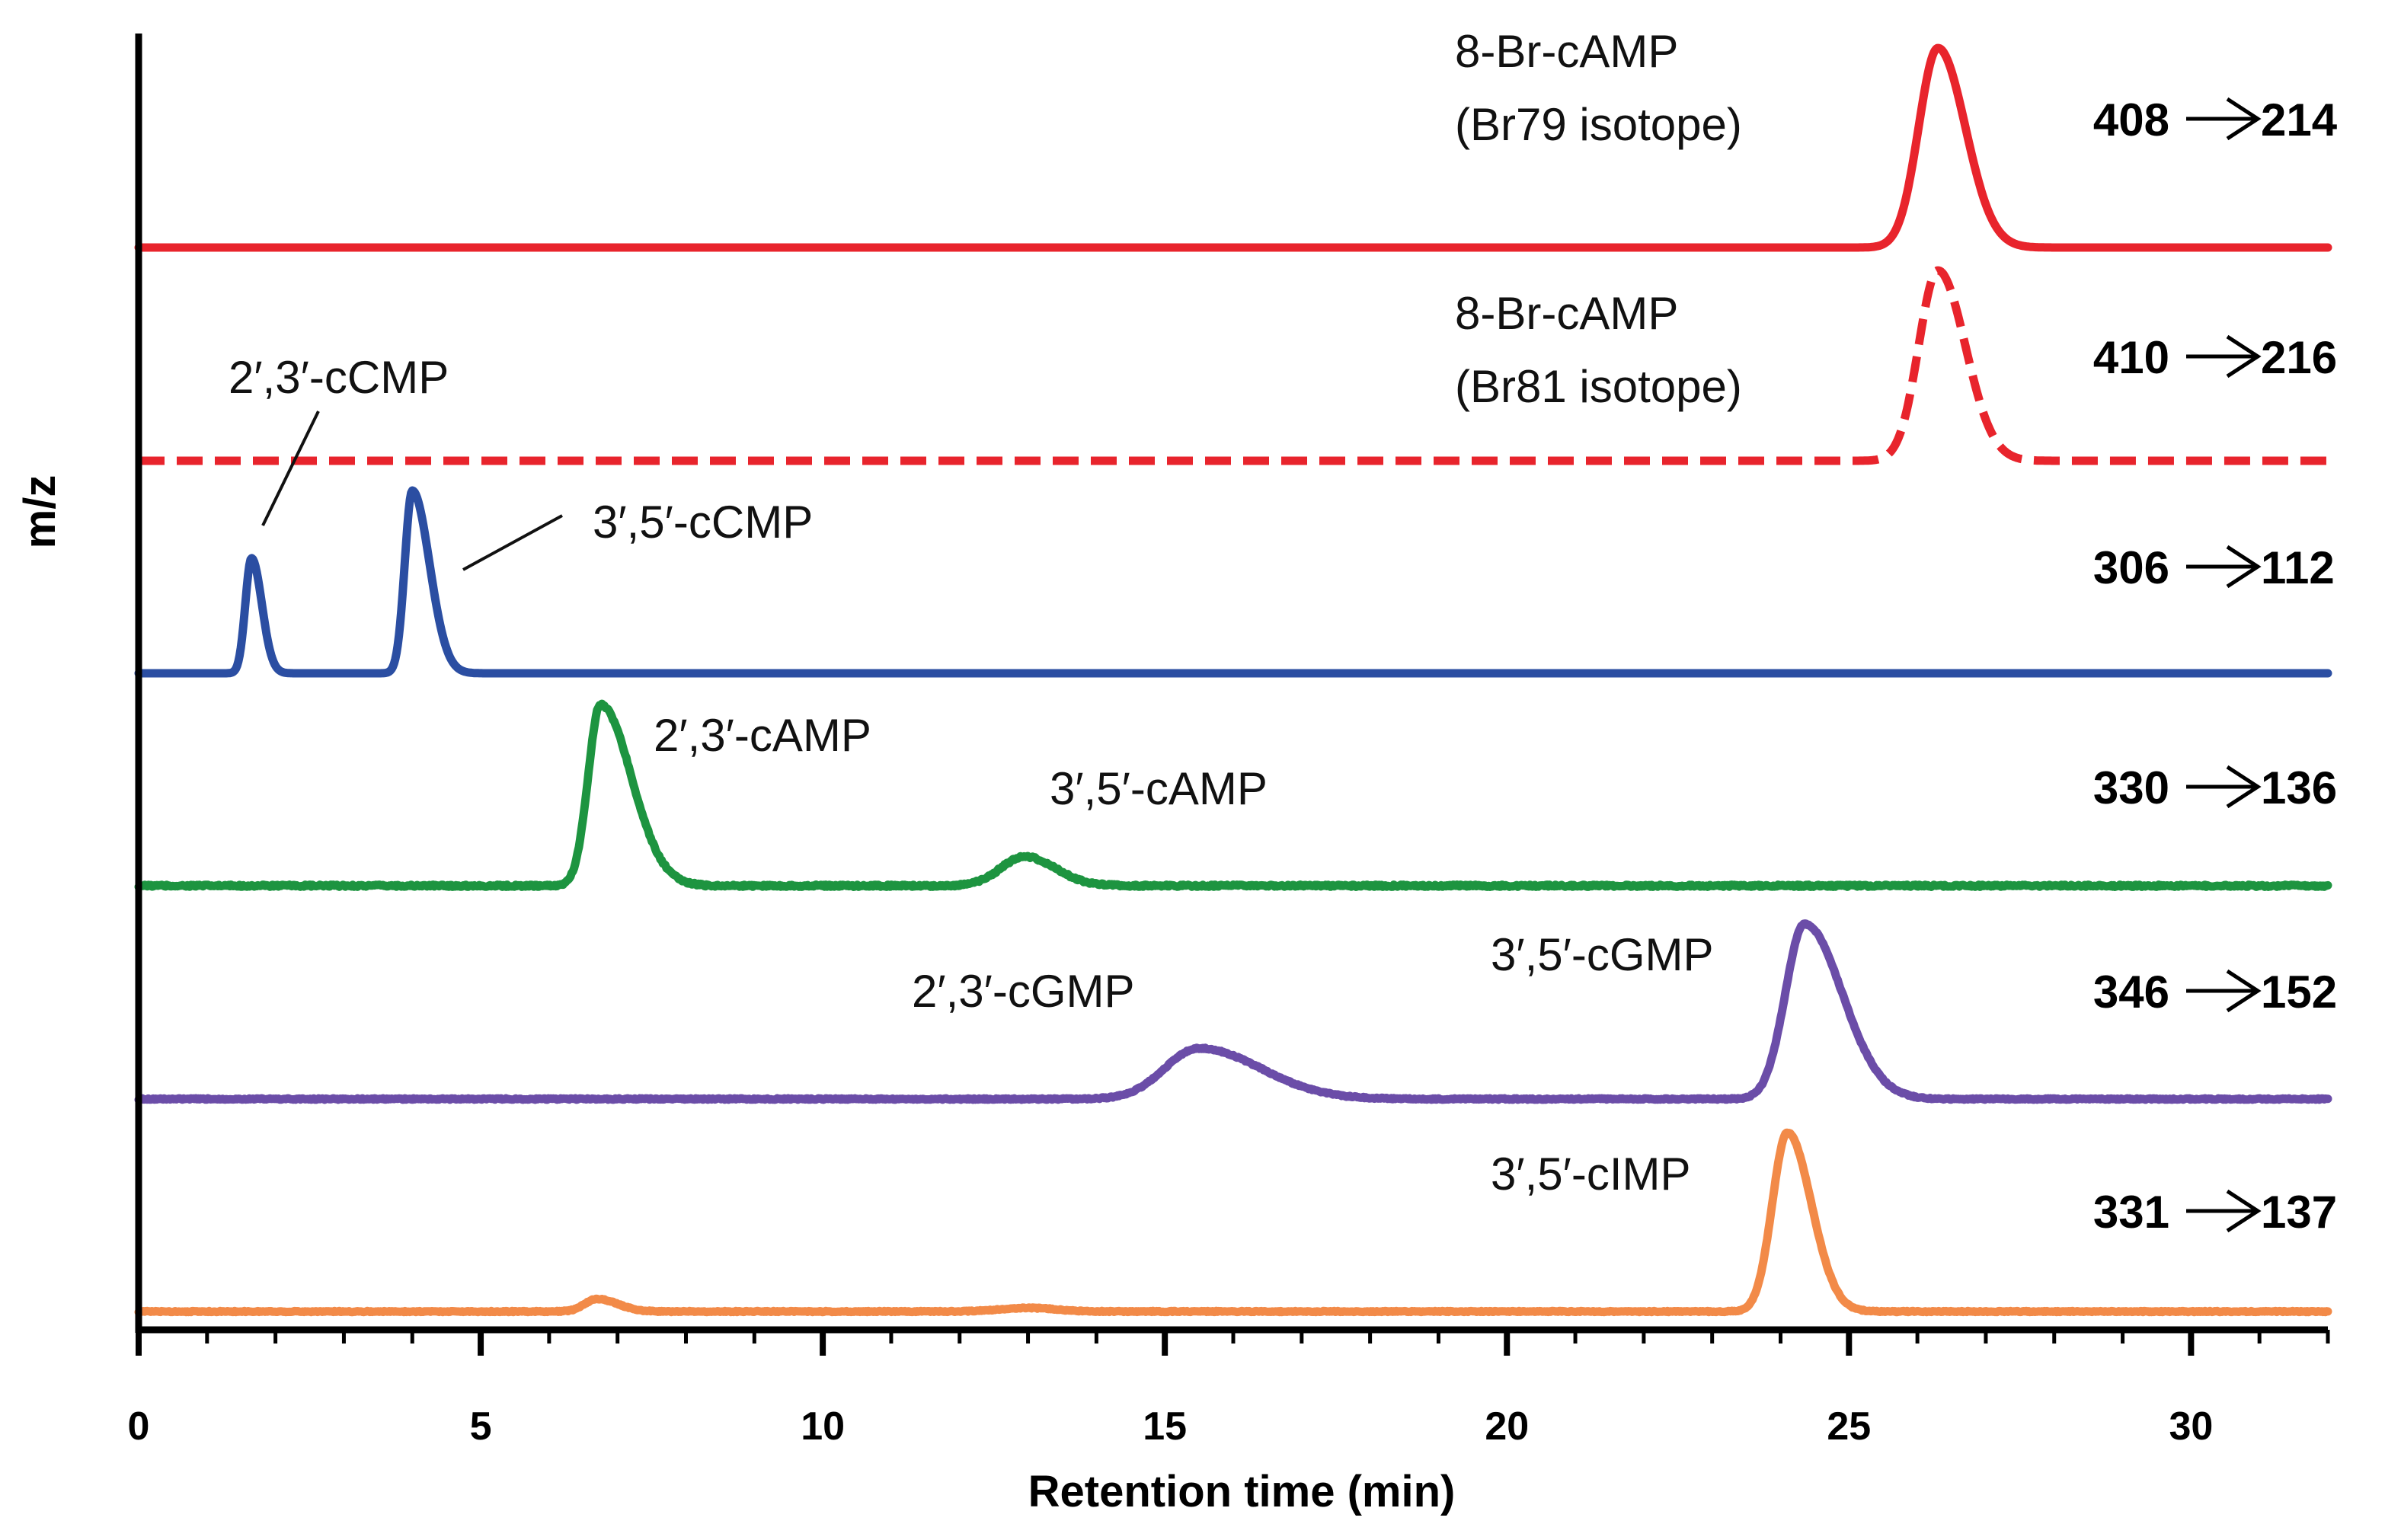 This screenshot has height=1540, width=2385. I want to click on peak-label: 3′,5′-cGMP, so click(1603, 954).